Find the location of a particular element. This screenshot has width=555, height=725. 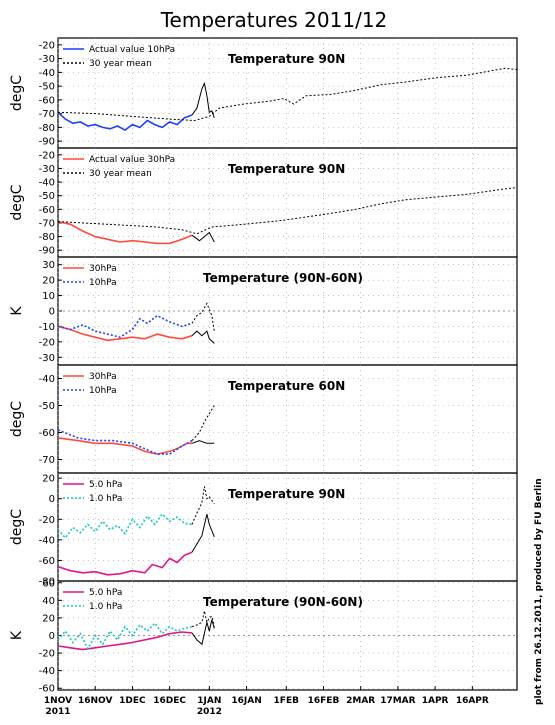

x-tick-label: 1APR is located at coordinates (435, 701).